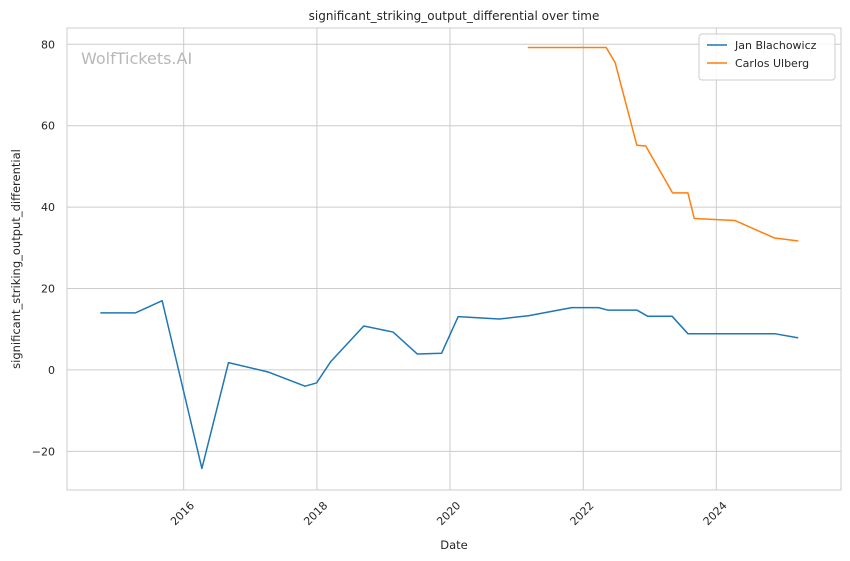 The image size is (850, 561). I want to click on legend-entry: Carlos Ulberg, so click(772, 63).